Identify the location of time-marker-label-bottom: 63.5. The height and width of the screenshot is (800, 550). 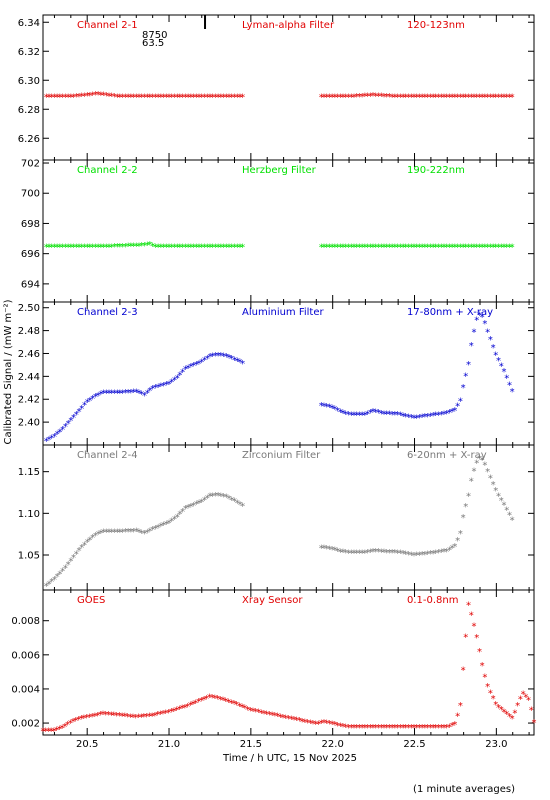
(153, 43).